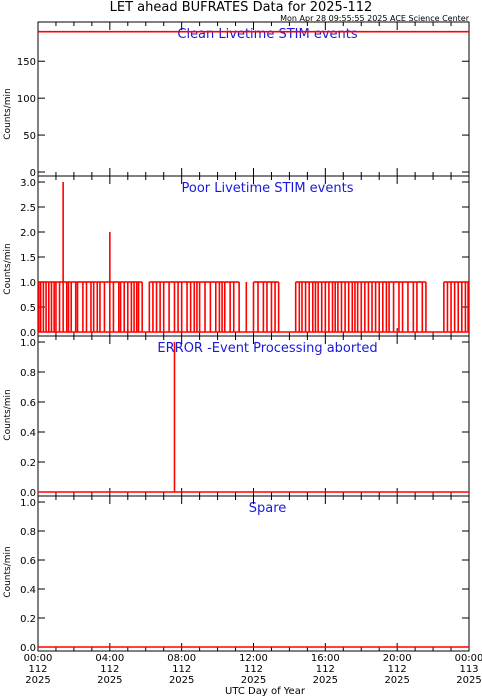 Image resolution: width=482 pixels, height=700 pixels. I want to click on panel-4-ytick-label: 1.0, so click(28, 503).